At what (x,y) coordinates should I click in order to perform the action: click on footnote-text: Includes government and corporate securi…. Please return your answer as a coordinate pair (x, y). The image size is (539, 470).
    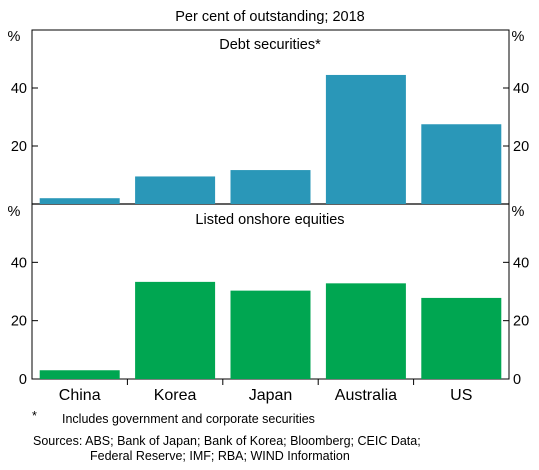
    Looking at the image, I should click on (188, 419).